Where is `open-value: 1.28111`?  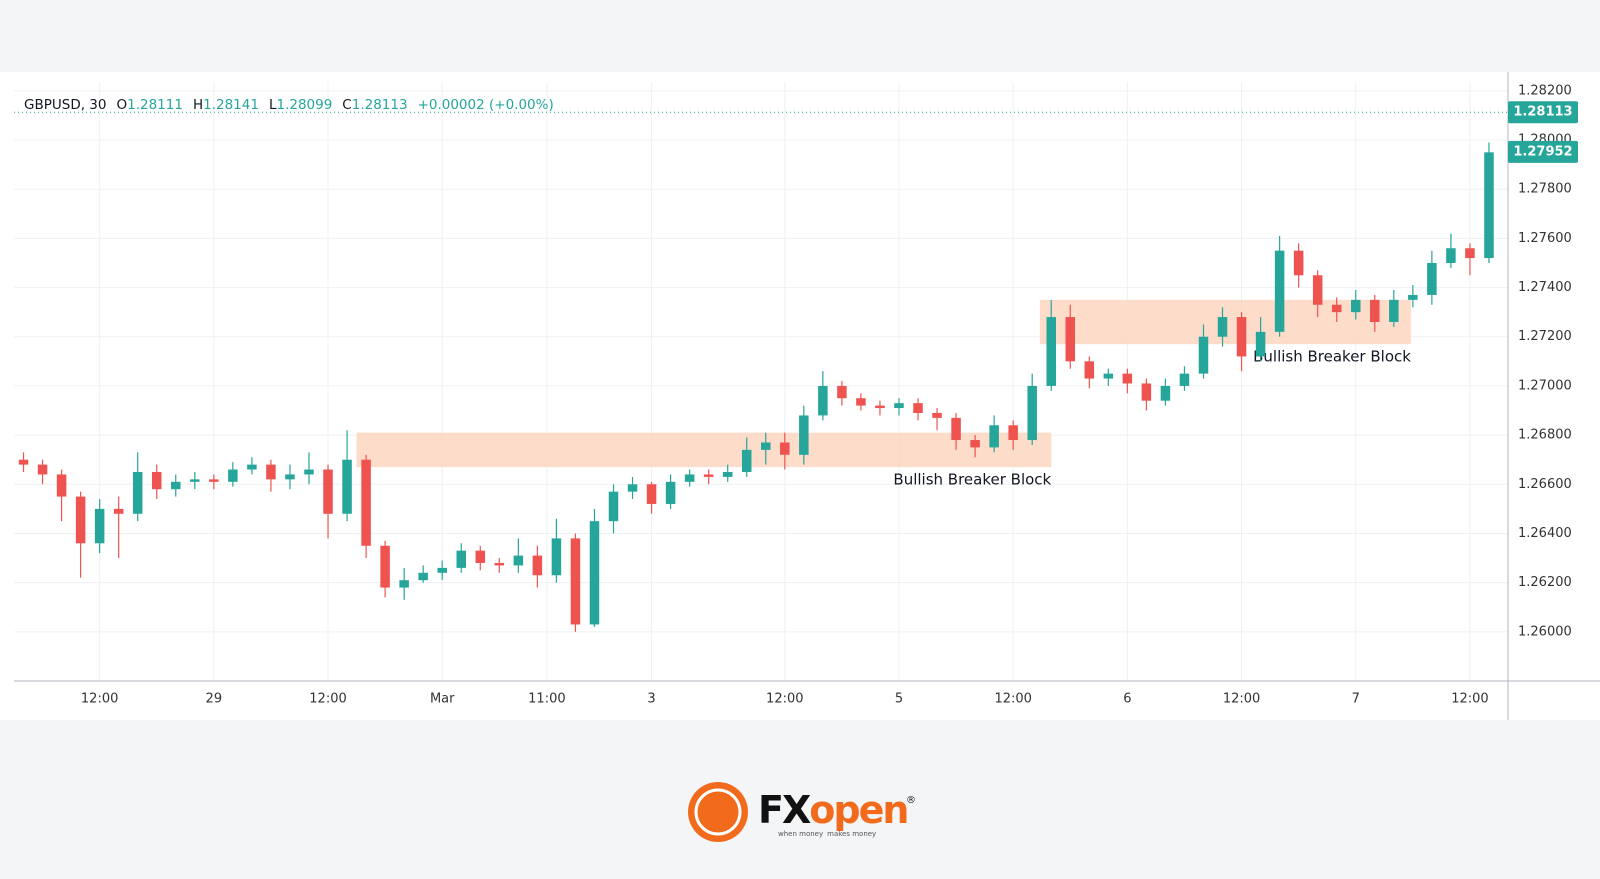 open-value: 1.28111 is located at coordinates (155, 105).